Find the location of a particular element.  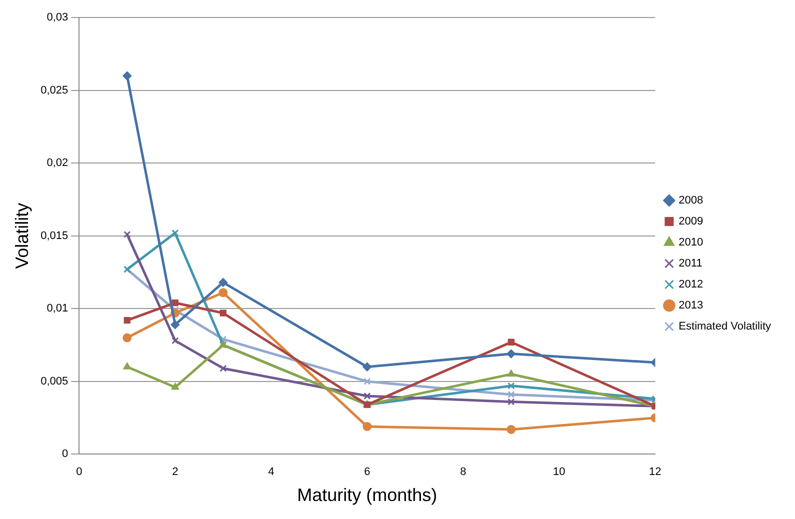

legend-label: 2011 is located at coordinates (690, 264).